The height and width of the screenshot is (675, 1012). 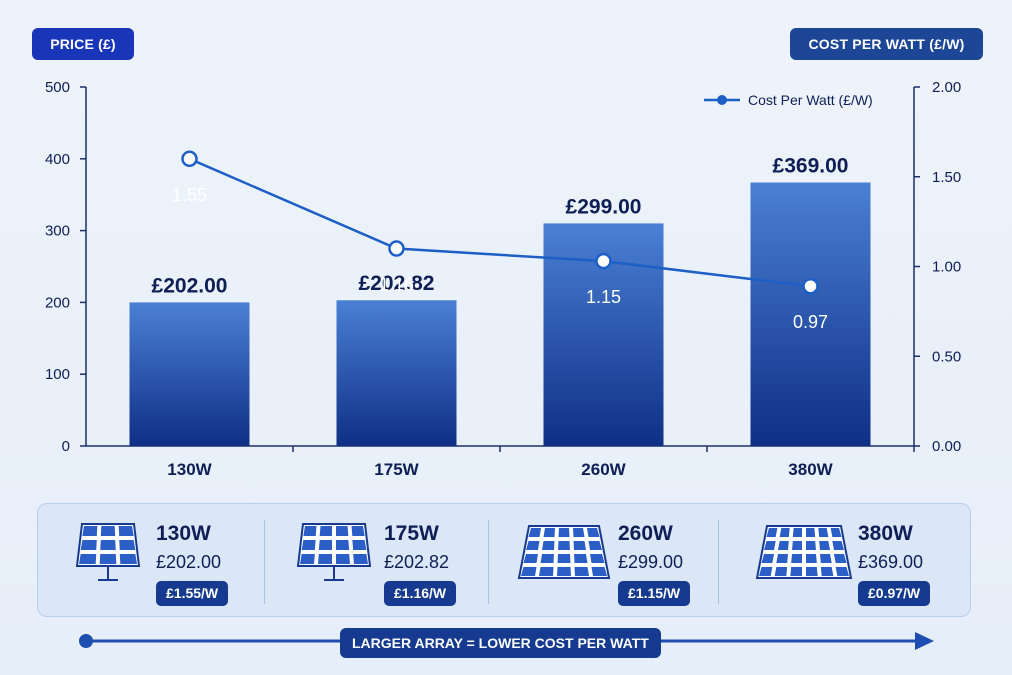 I want to click on left-axis-tick-label: 300, so click(x=57, y=231).